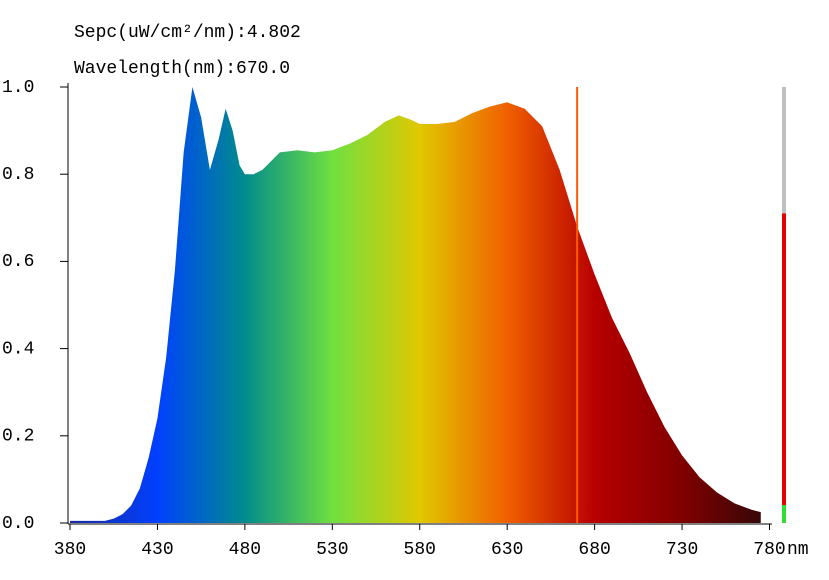 The image size is (829, 580). I want to click on y-tick-label: 0.0, so click(18, 524).